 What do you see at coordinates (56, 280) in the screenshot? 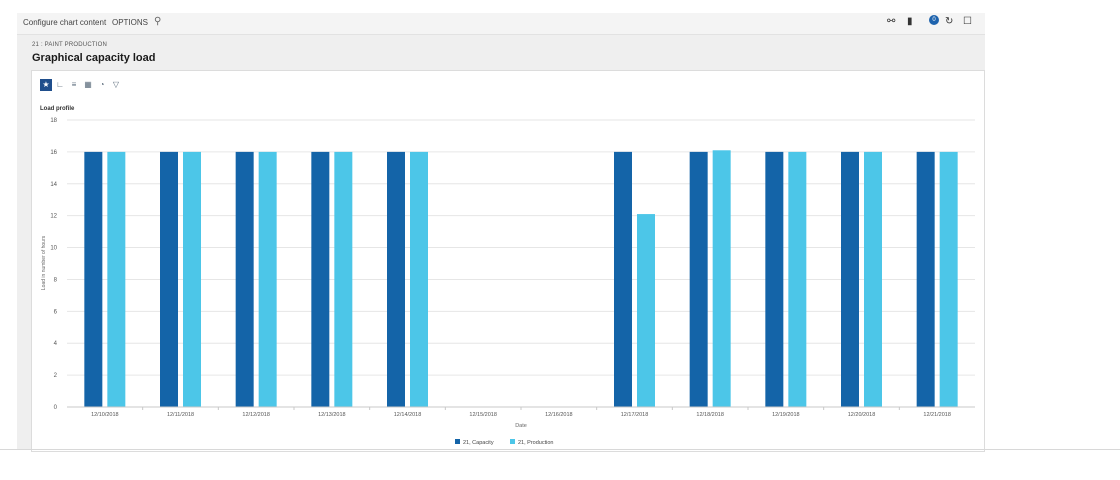
I see `y-tick-label: 8` at bounding box center [56, 280].